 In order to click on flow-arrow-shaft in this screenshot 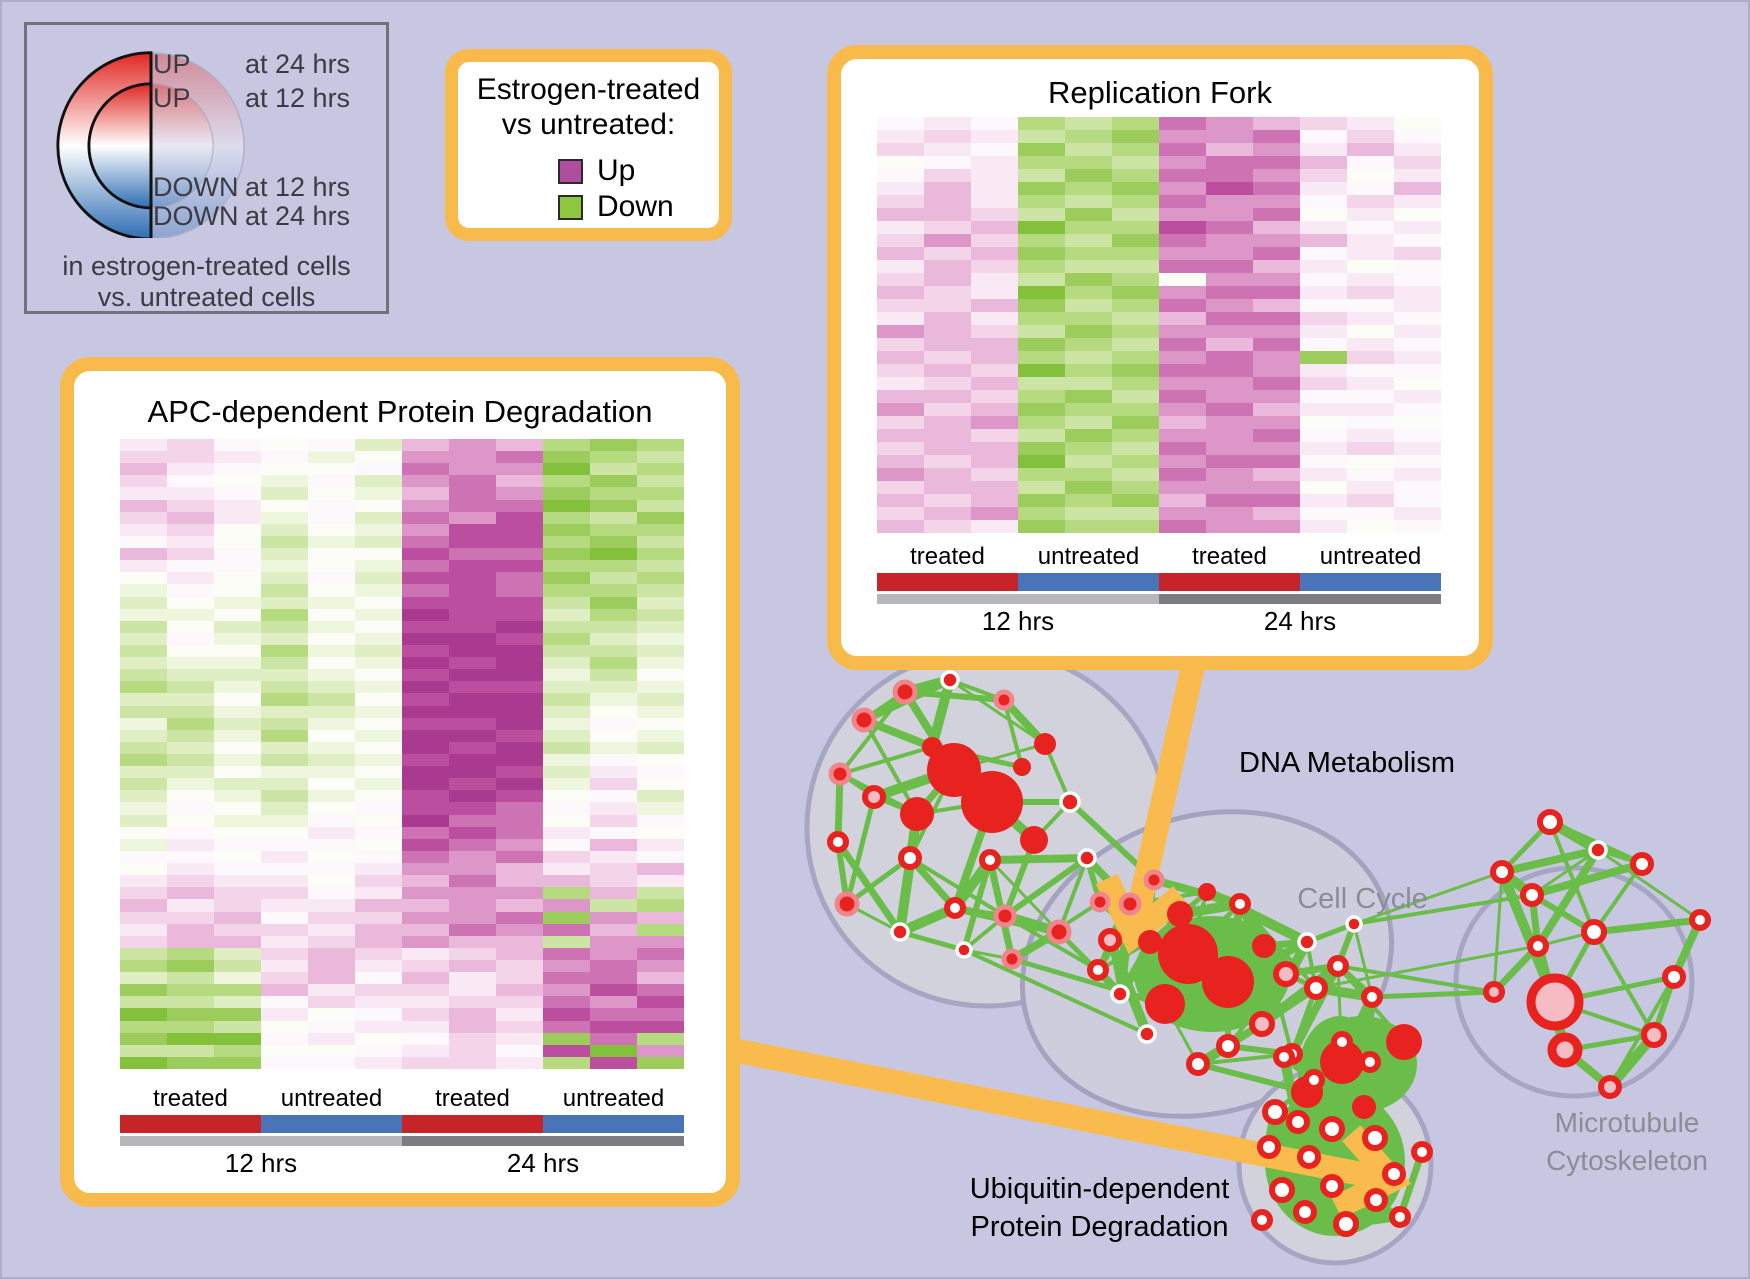, I will do `click(1164, 796)`.